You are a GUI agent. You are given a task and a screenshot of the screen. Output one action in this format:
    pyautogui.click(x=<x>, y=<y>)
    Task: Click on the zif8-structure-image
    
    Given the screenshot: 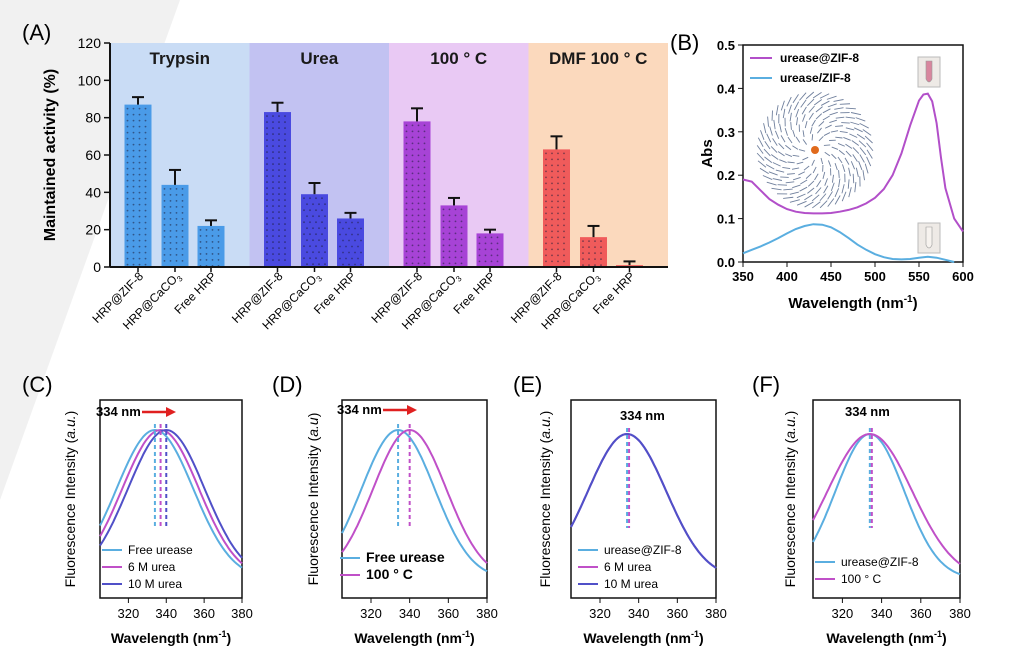 What is the action you would take?
    pyautogui.click(x=815, y=150)
    